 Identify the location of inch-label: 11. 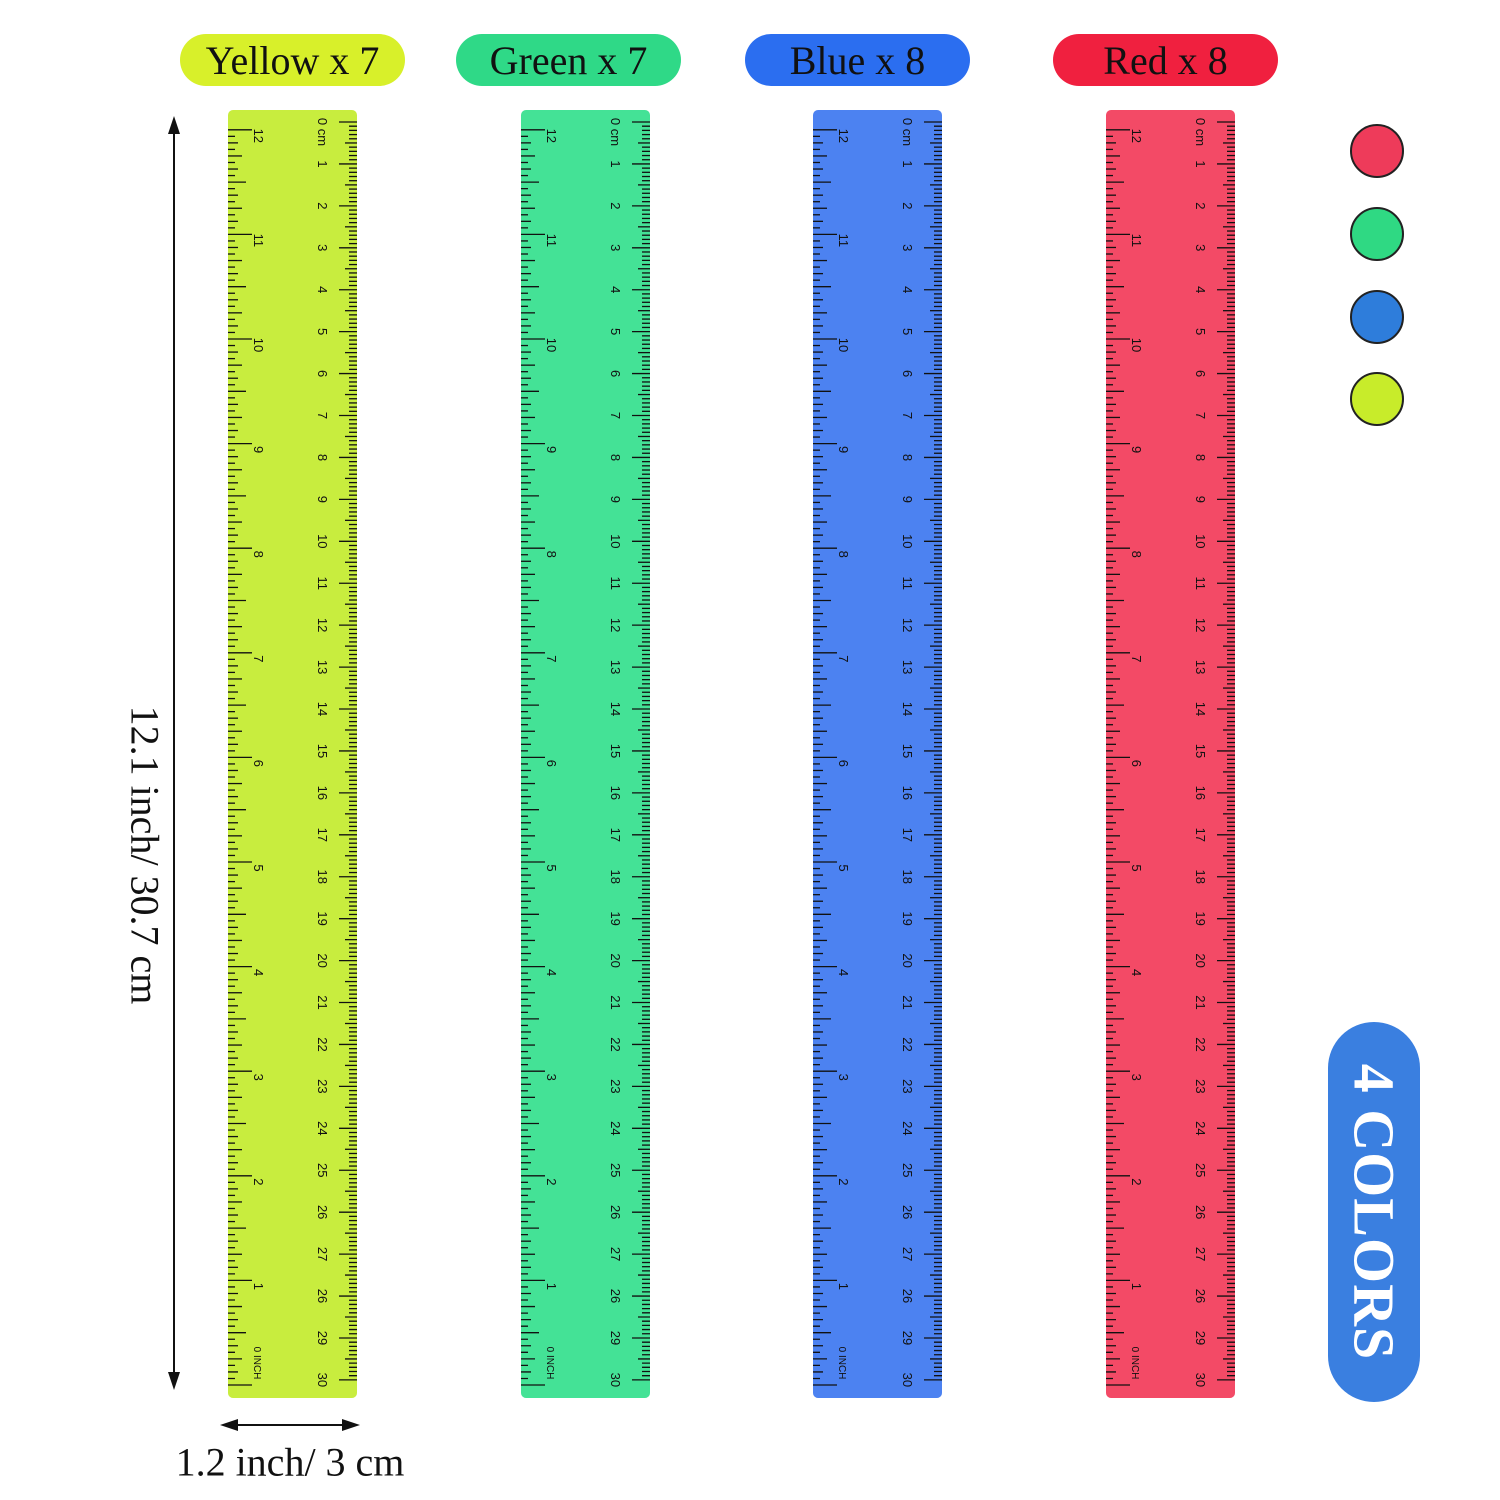
(1136, 241).